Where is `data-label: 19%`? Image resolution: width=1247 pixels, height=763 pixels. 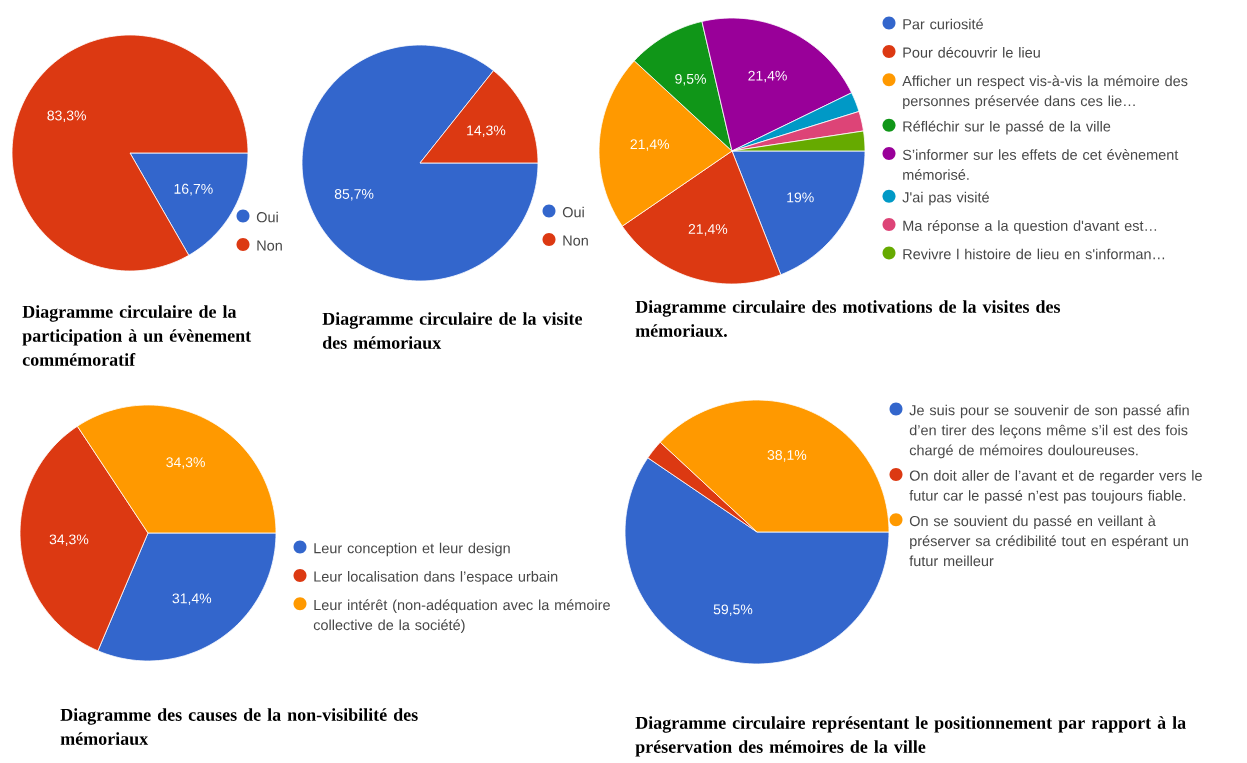 data-label: 19% is located at coordinates (800, 197).